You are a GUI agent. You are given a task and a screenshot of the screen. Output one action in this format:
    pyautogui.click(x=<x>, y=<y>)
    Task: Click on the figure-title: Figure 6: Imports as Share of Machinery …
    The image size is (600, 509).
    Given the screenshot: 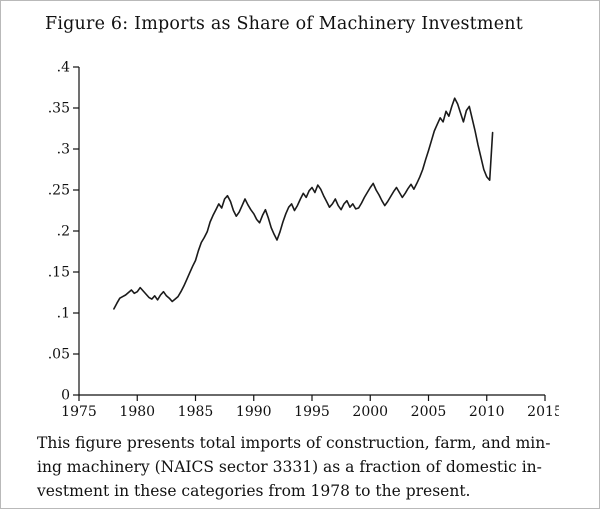 What is the action you would take?
    pyautogui.click(x=284, y=24)
    